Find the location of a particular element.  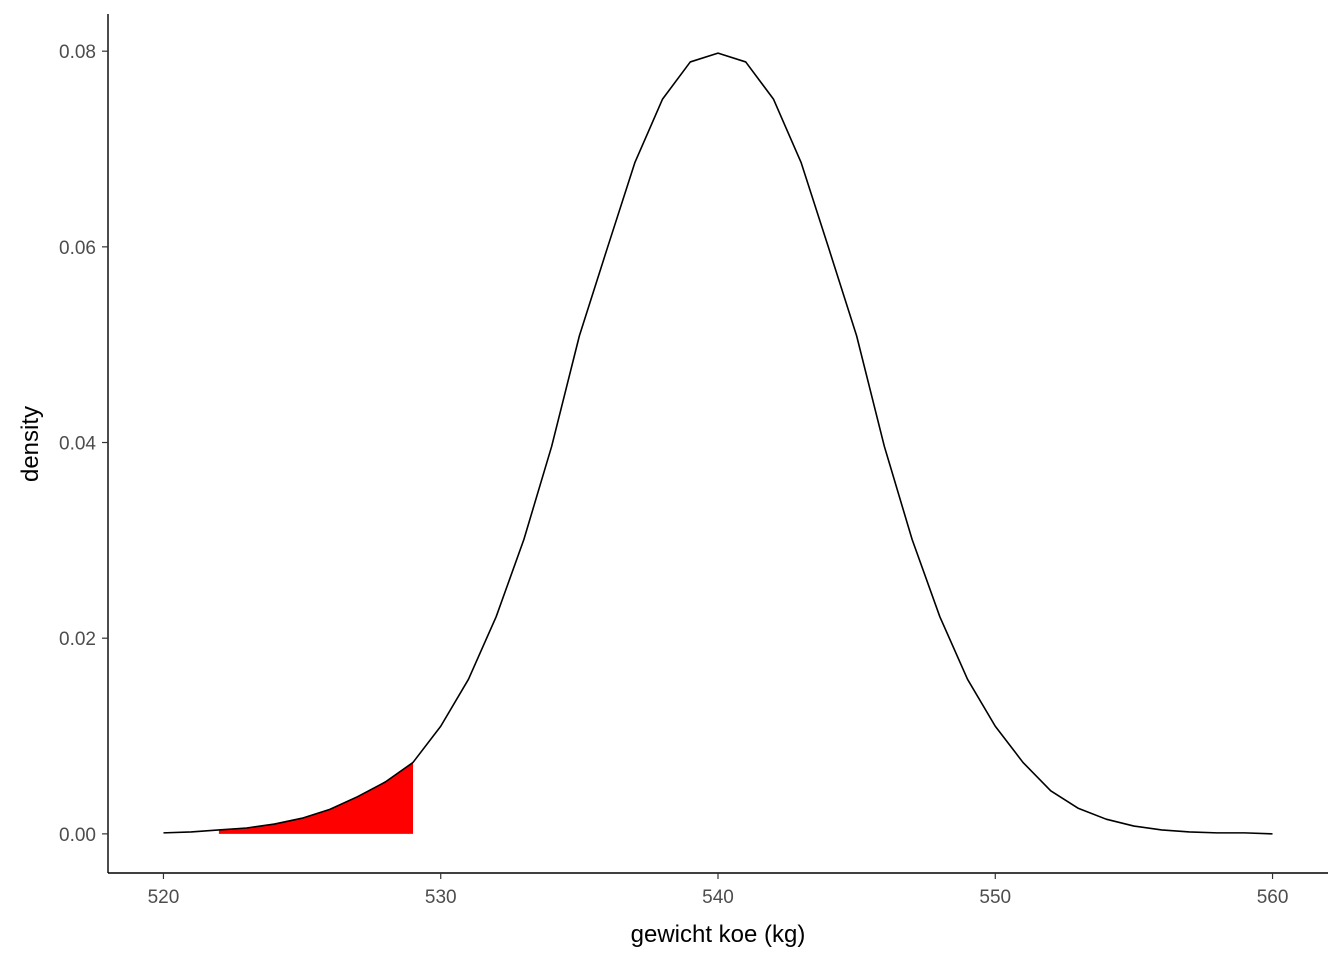

y-axis-title: density is located at coordinates (30, 444).